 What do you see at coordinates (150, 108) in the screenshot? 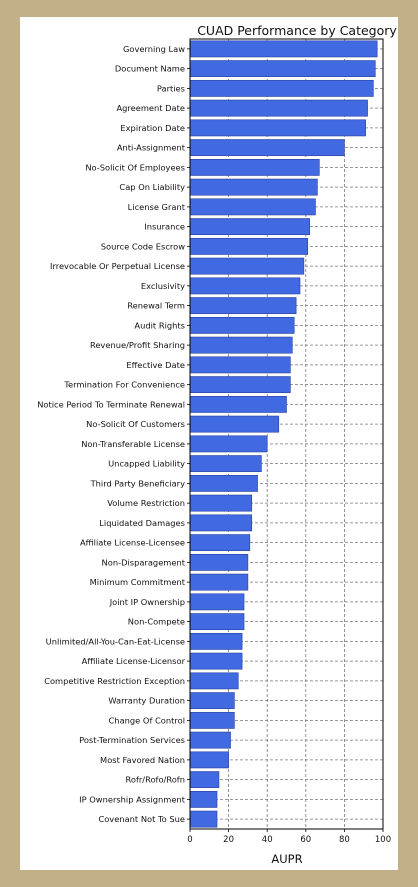
I see `category-label: Agreement Date` at bounding box center [150, 108].